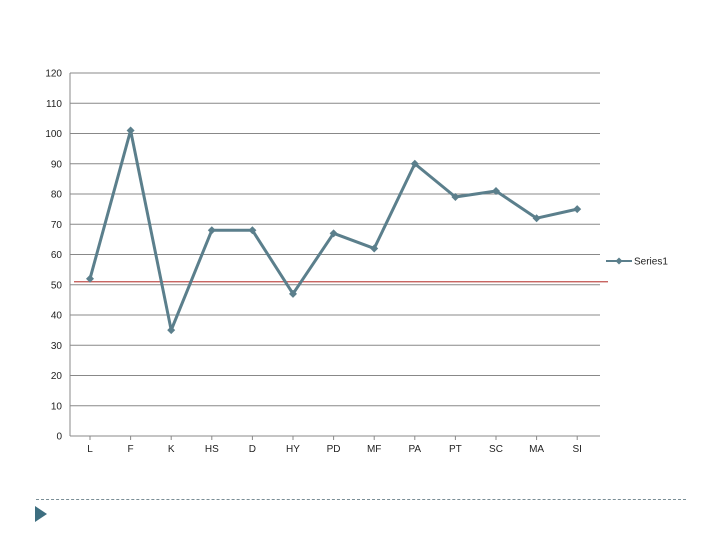  Describe the element at coordinates (53, 74) in the screenshot. I see `y-tick-label: 120` at that location.